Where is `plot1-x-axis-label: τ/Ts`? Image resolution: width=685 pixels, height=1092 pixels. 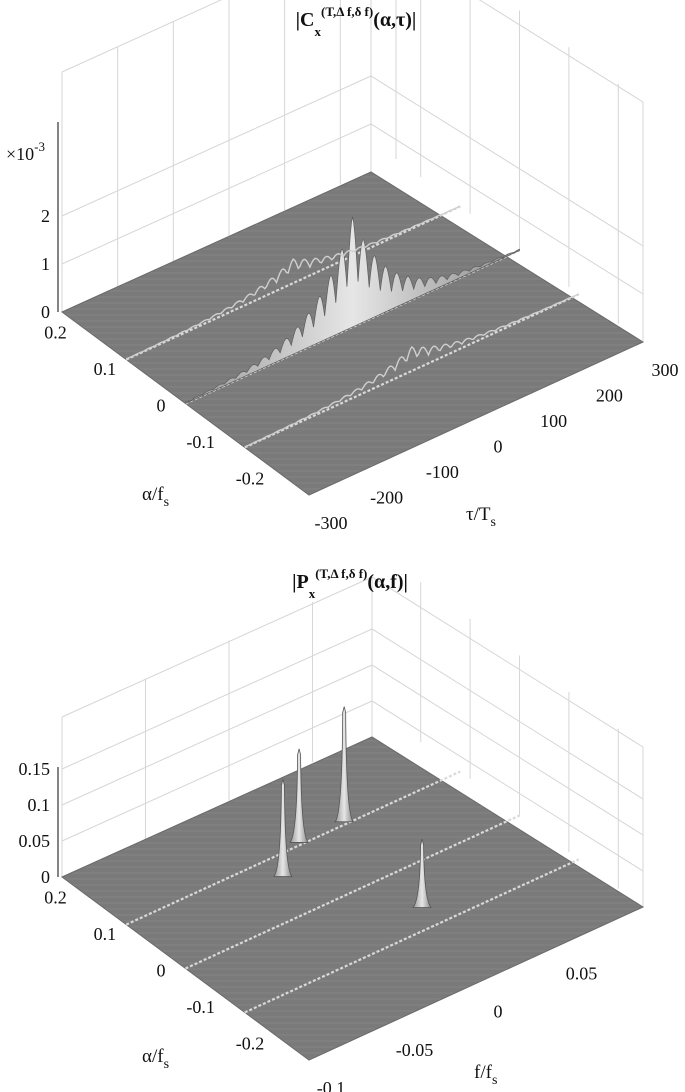
plot1-x-axis-label: τ/Ts is located at coordinates (481, 517).